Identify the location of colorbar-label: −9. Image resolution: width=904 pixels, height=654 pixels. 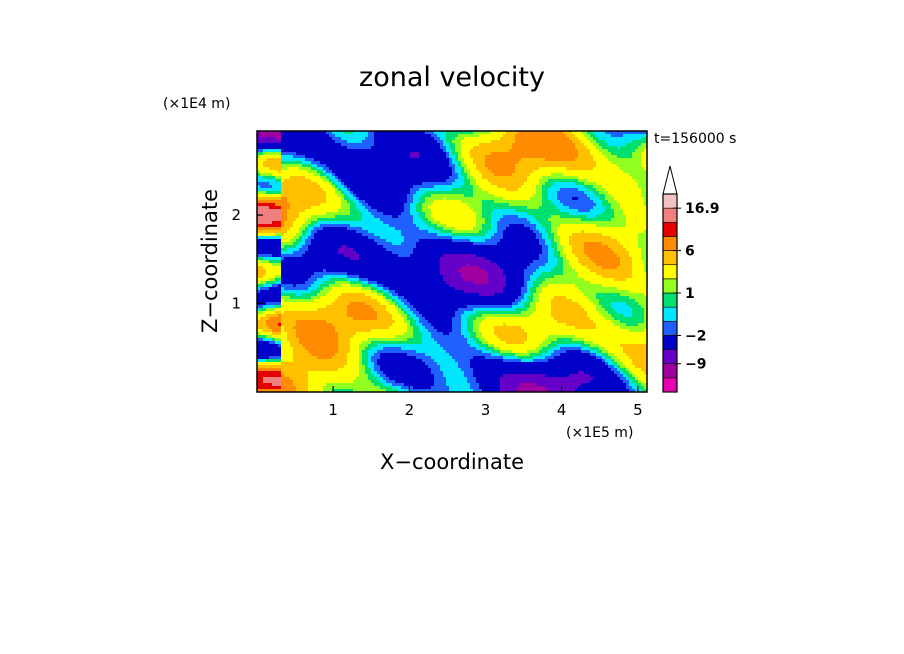
(695, 365).